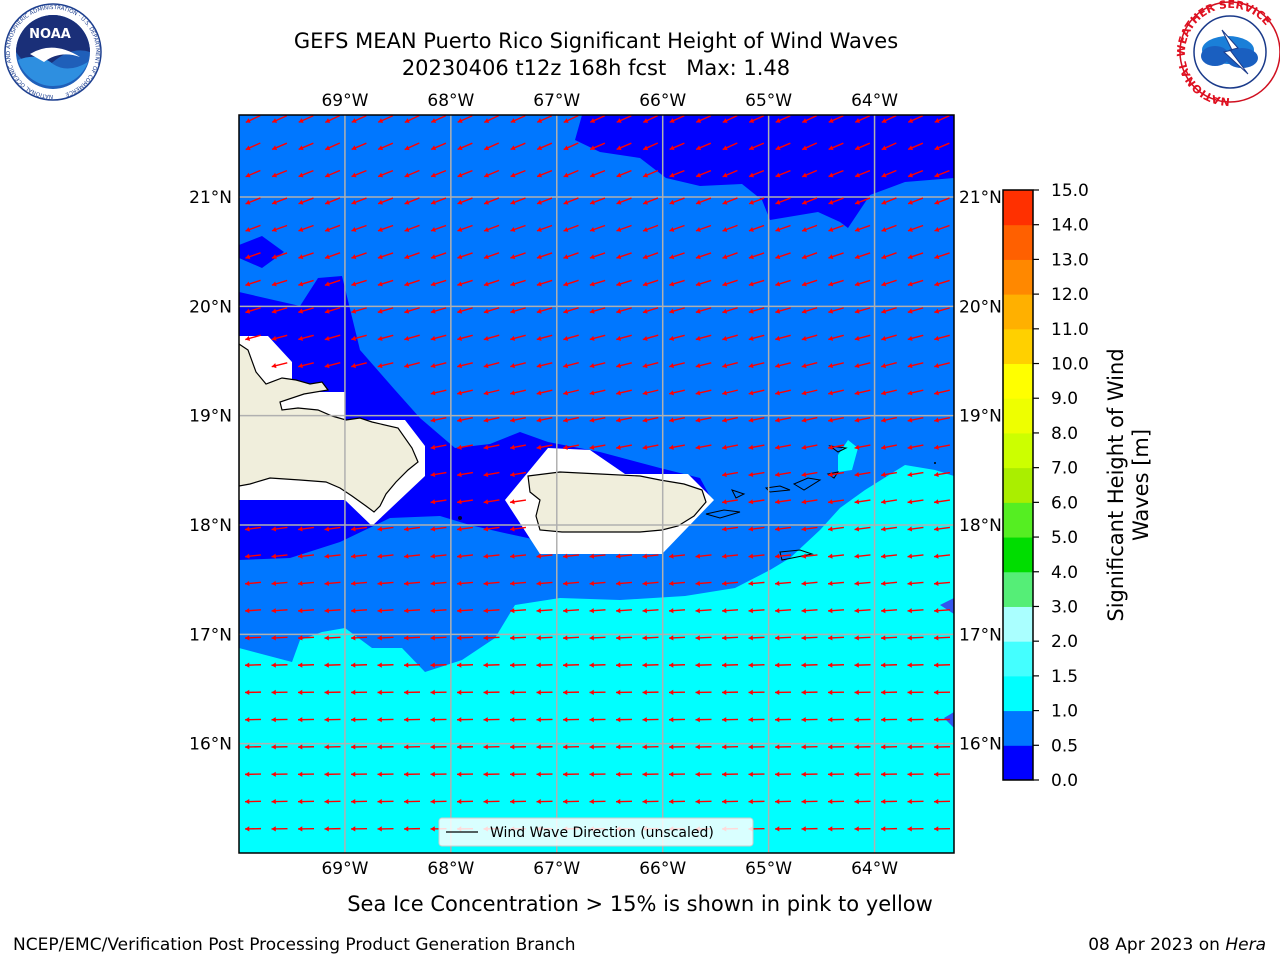 This screenshot has height=960, width=1280. Describe the element at coordinates (980, 417) in the screenshot. I see `lat-label-right: 19°N` at that location.